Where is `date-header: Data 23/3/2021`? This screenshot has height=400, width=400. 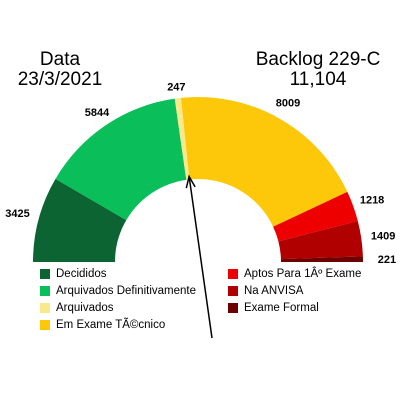 date-header: Data 23/3/2021 is located at coordinates (60, 70).